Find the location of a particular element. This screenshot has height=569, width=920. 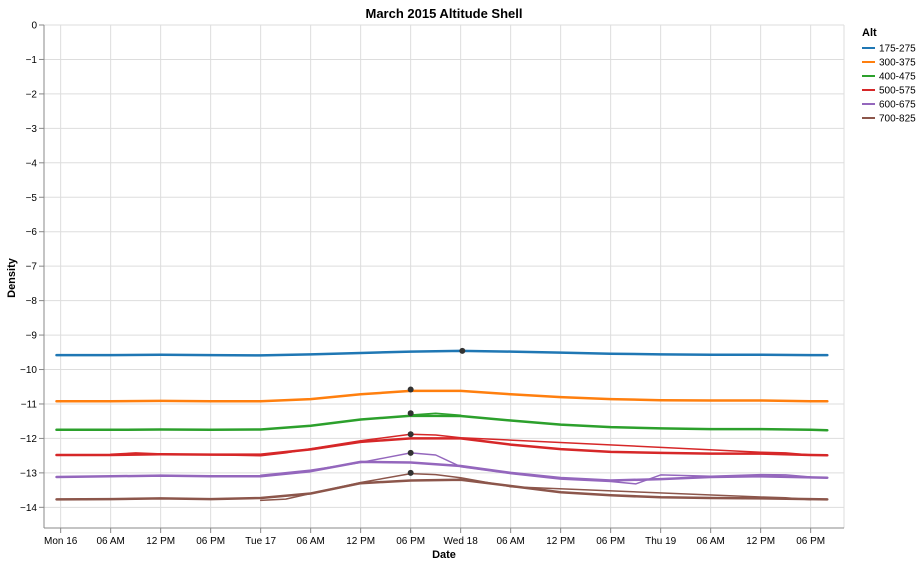

y-tick-label: 0 is located at coordinates (34, 26).